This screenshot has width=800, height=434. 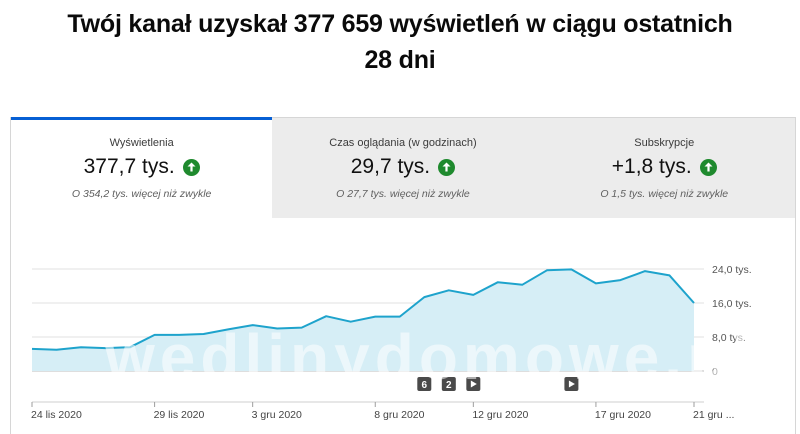 What do you see at coordinates (664, 143) in the screenshot?
I see `tab-subscriptions-label: Subskrypcje` at bounding box center [664, 143].